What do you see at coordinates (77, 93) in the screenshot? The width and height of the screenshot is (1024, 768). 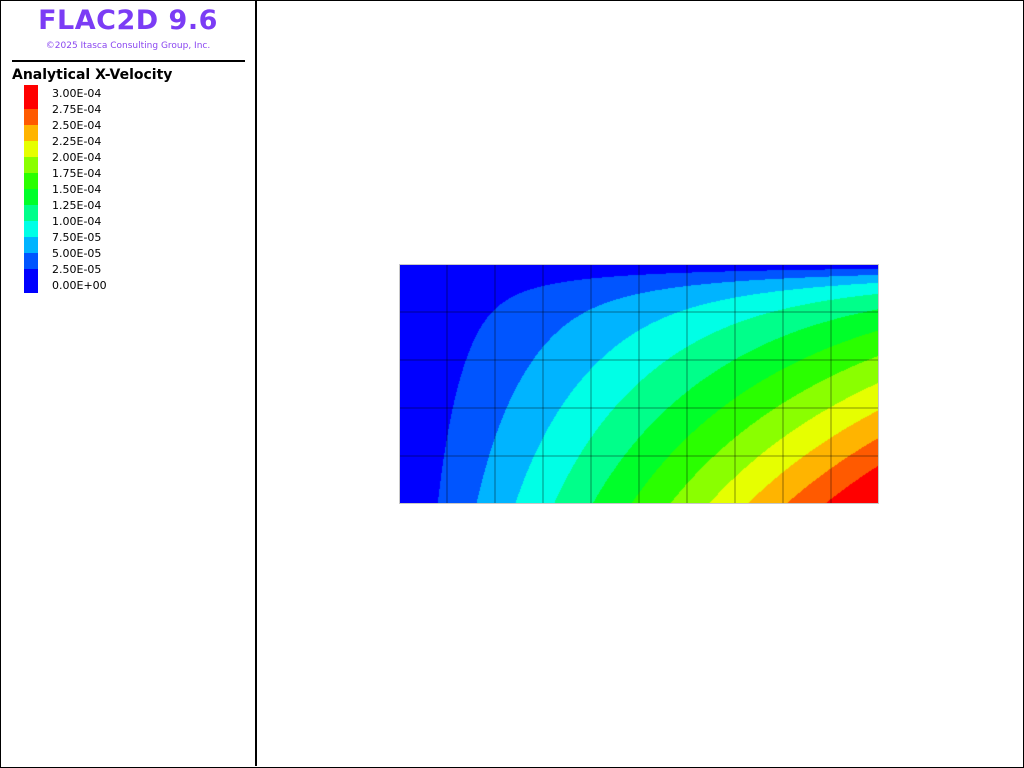 I see `legend-label: 3.00E-04` at bounding box center [77, 93].